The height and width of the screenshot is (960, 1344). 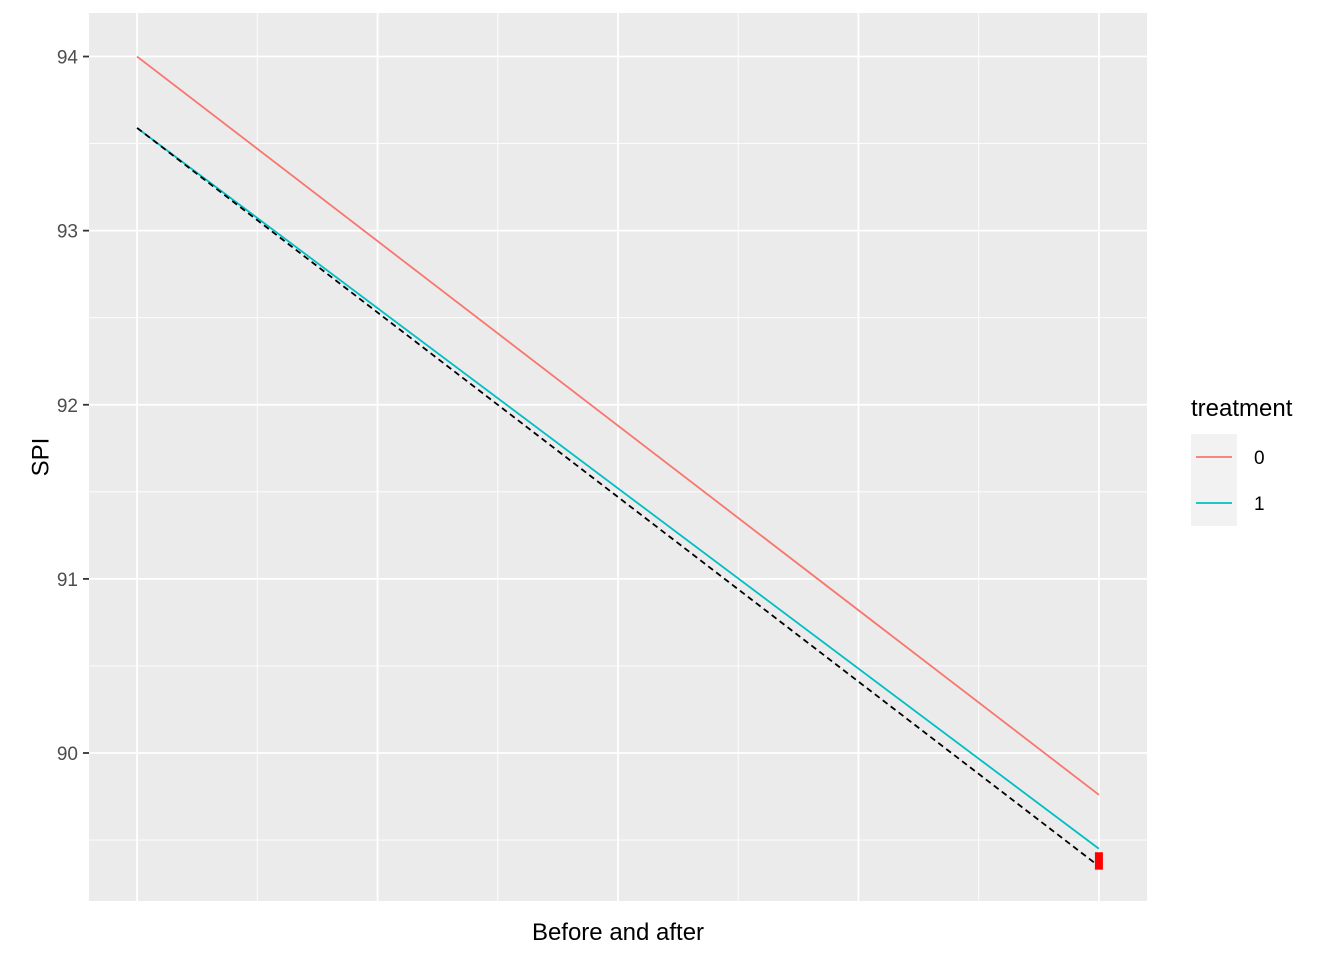 What do you see at coordinates (67, 406) in the screenshot?
I see `y-tick-label: 92` at bounding box center [67, 406].